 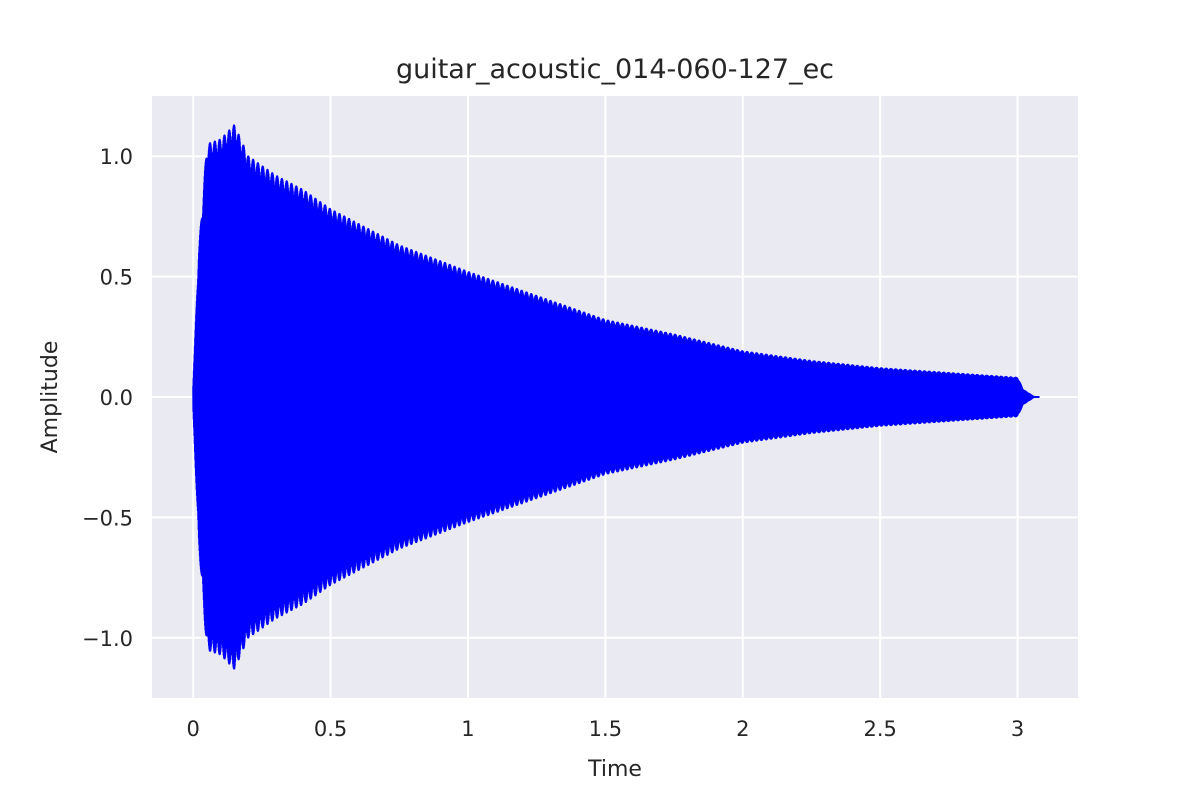 I want to click on x-tick-label: 2, so click(x=742, y=729).